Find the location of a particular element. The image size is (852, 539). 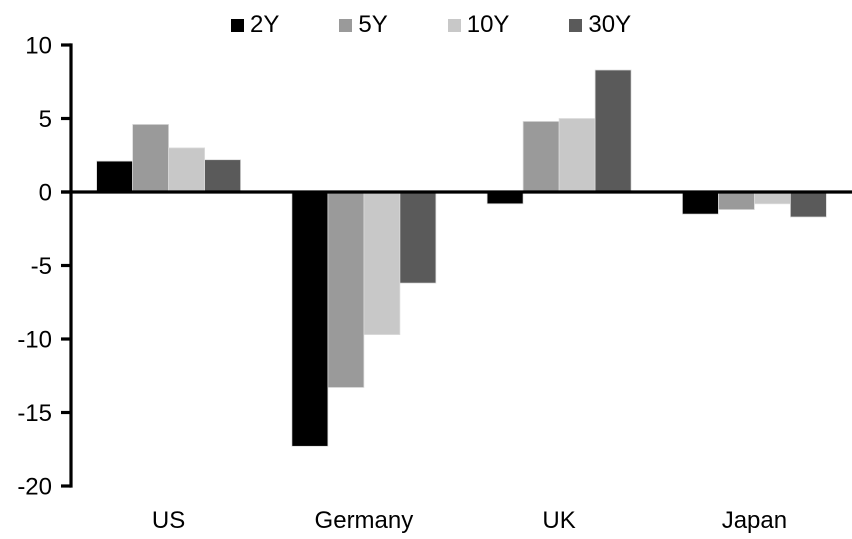

legend-label-5y: 5Y is located at coordinates (373, 24).